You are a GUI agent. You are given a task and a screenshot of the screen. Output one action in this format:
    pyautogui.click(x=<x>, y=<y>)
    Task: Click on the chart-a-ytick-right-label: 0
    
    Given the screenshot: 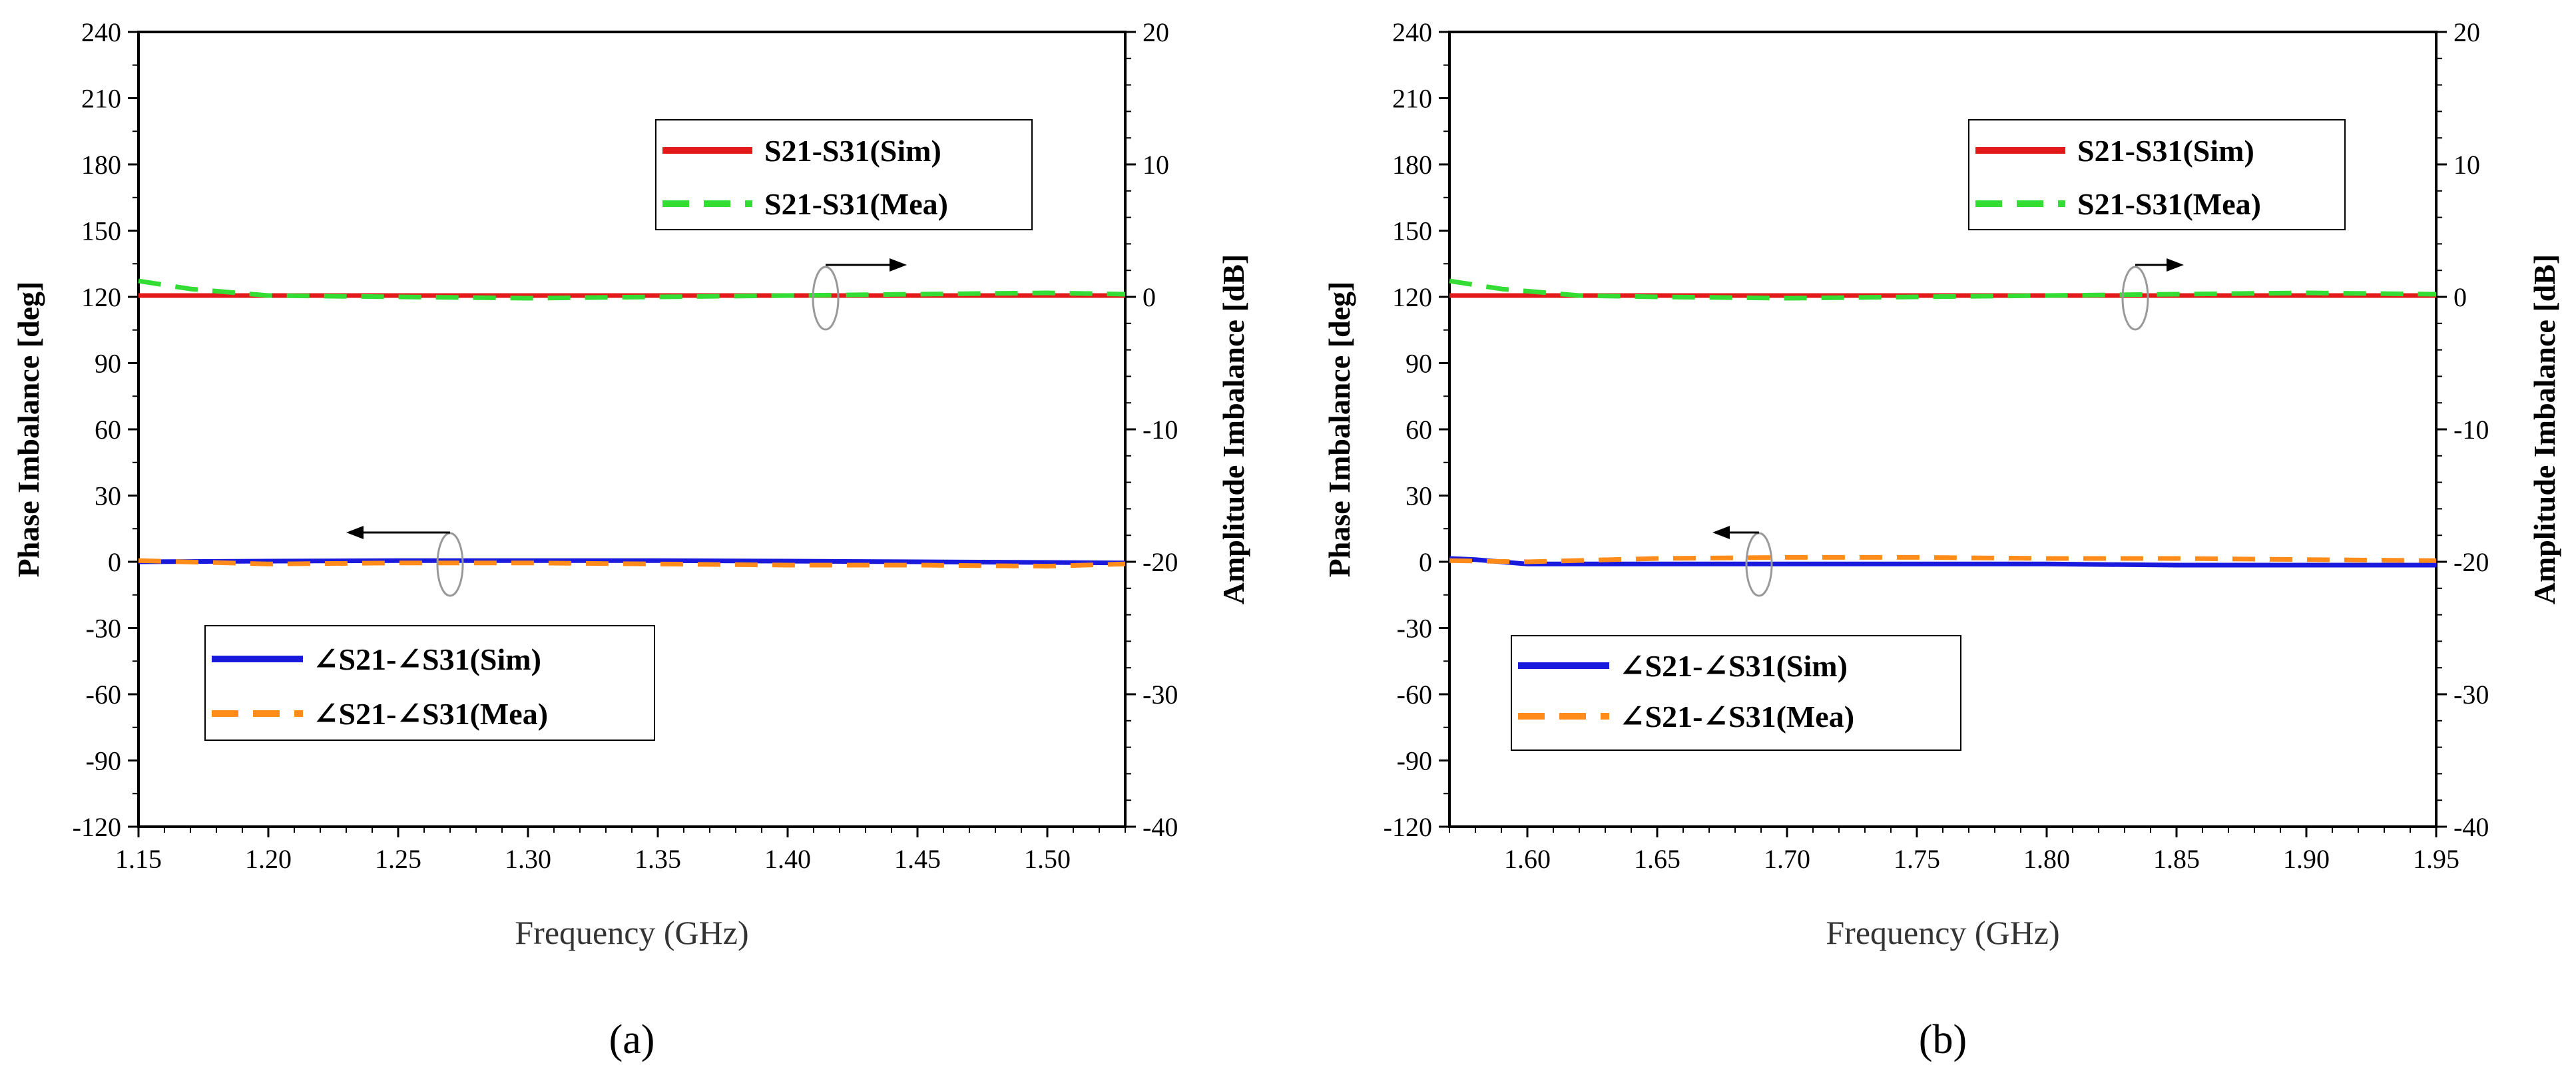 What is the action you would take?
    pyautogui.click(x=1150, y=297)
    